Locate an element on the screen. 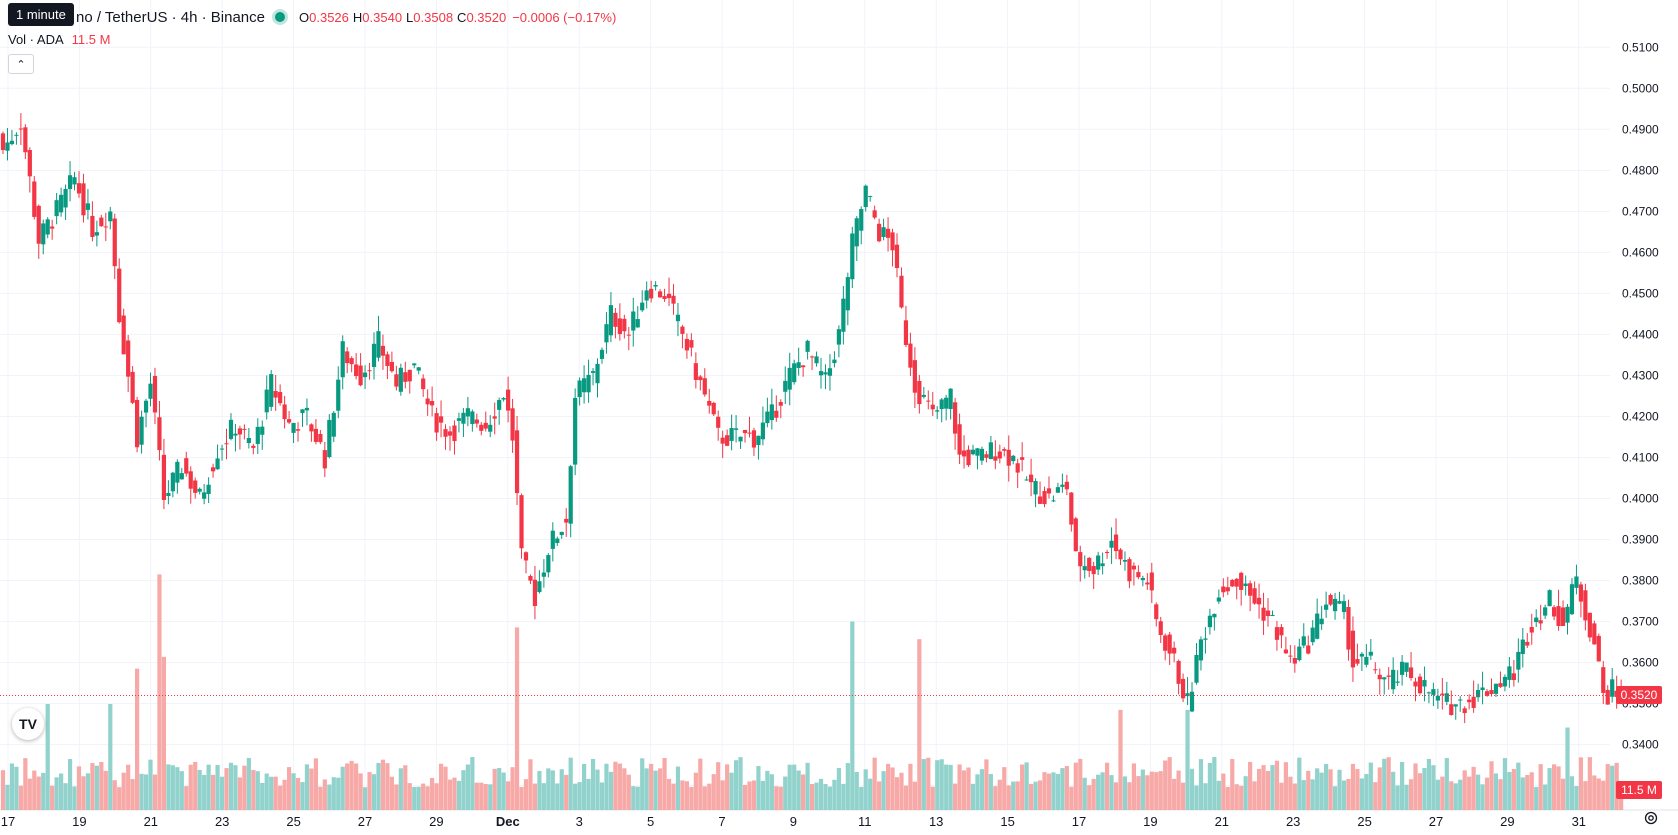 The height and width of the screenshot is (835, 1678). gear-icon is located at coordinates (1651, 818).